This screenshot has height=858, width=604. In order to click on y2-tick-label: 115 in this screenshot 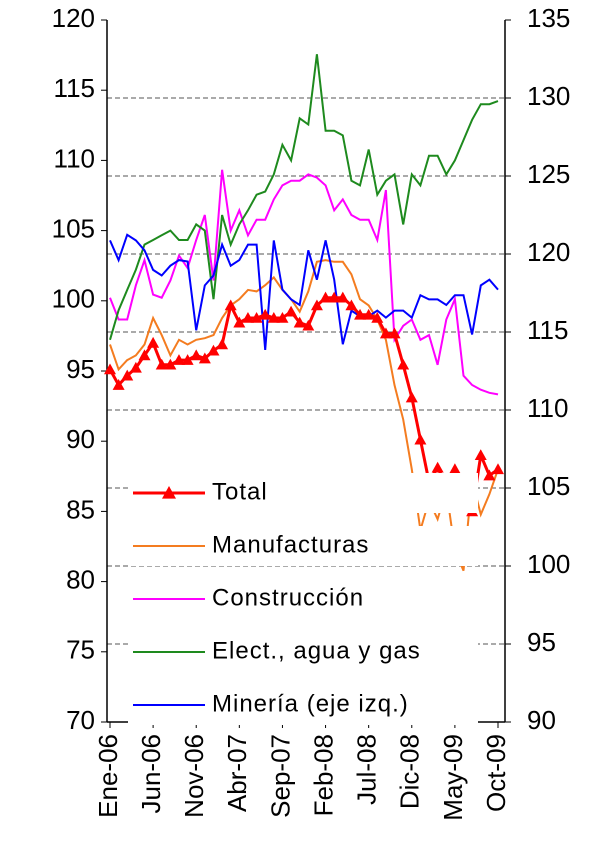, I will do `click(547, 330)`.